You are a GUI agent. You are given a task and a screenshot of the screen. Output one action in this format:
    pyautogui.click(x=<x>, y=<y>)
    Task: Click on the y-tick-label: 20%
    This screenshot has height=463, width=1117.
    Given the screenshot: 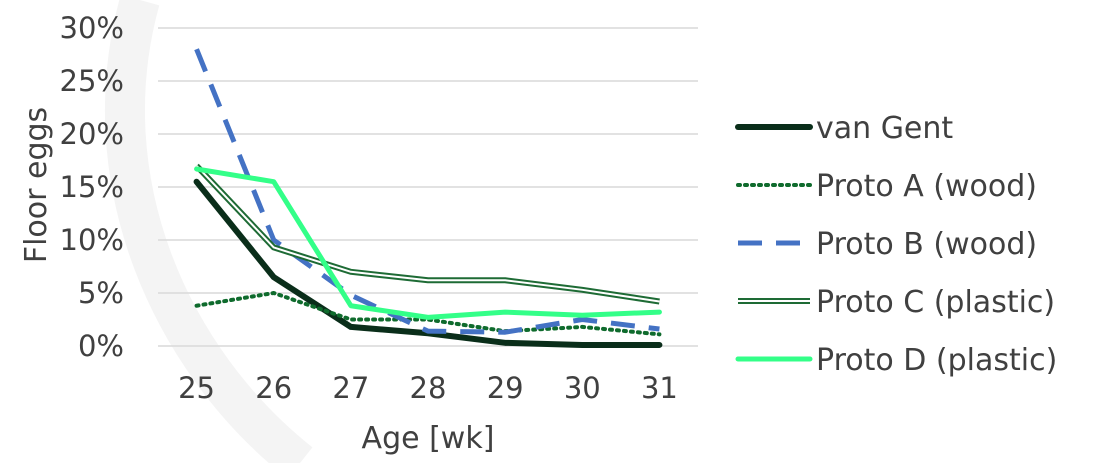 What is the action you would take?
    pyautogui.click(x=92, y=134)
    